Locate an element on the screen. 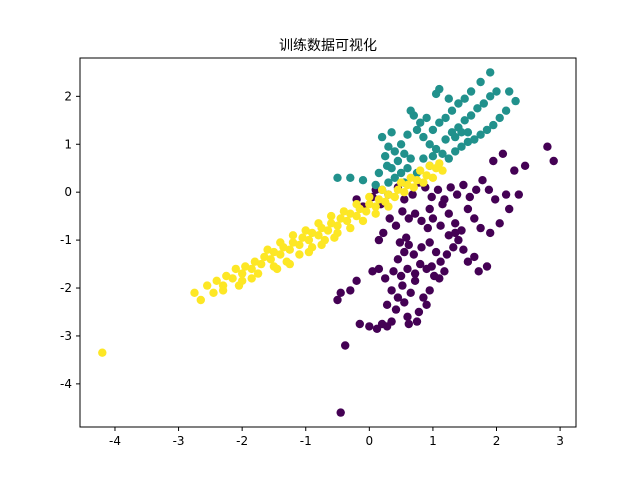 This screenshot has height=480, width=640. y-tick-label: -2 is located at coordinates (66, 288).